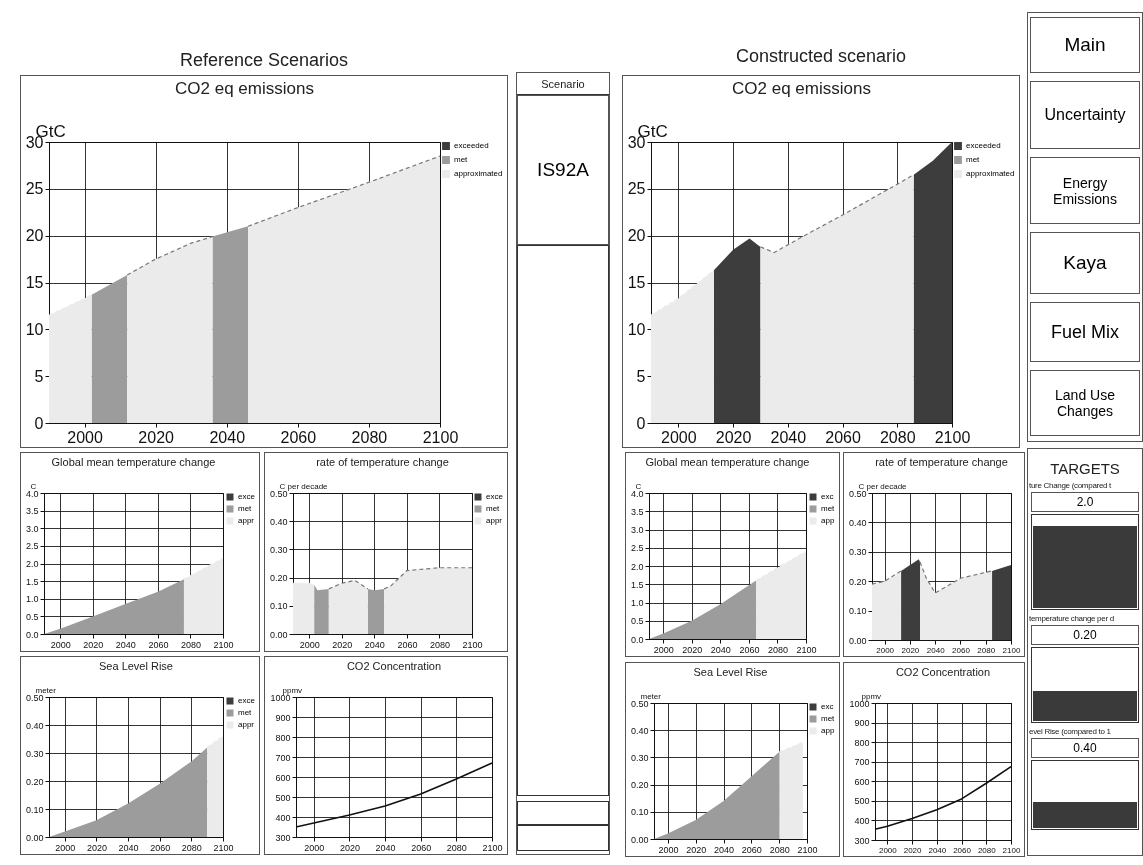 This screenshot has height=865, width=1143. What do you see at coordinates (941, 462) in the screenshot?
I see `chart-title: rate of temperature change` at bounding box center [941, 462].